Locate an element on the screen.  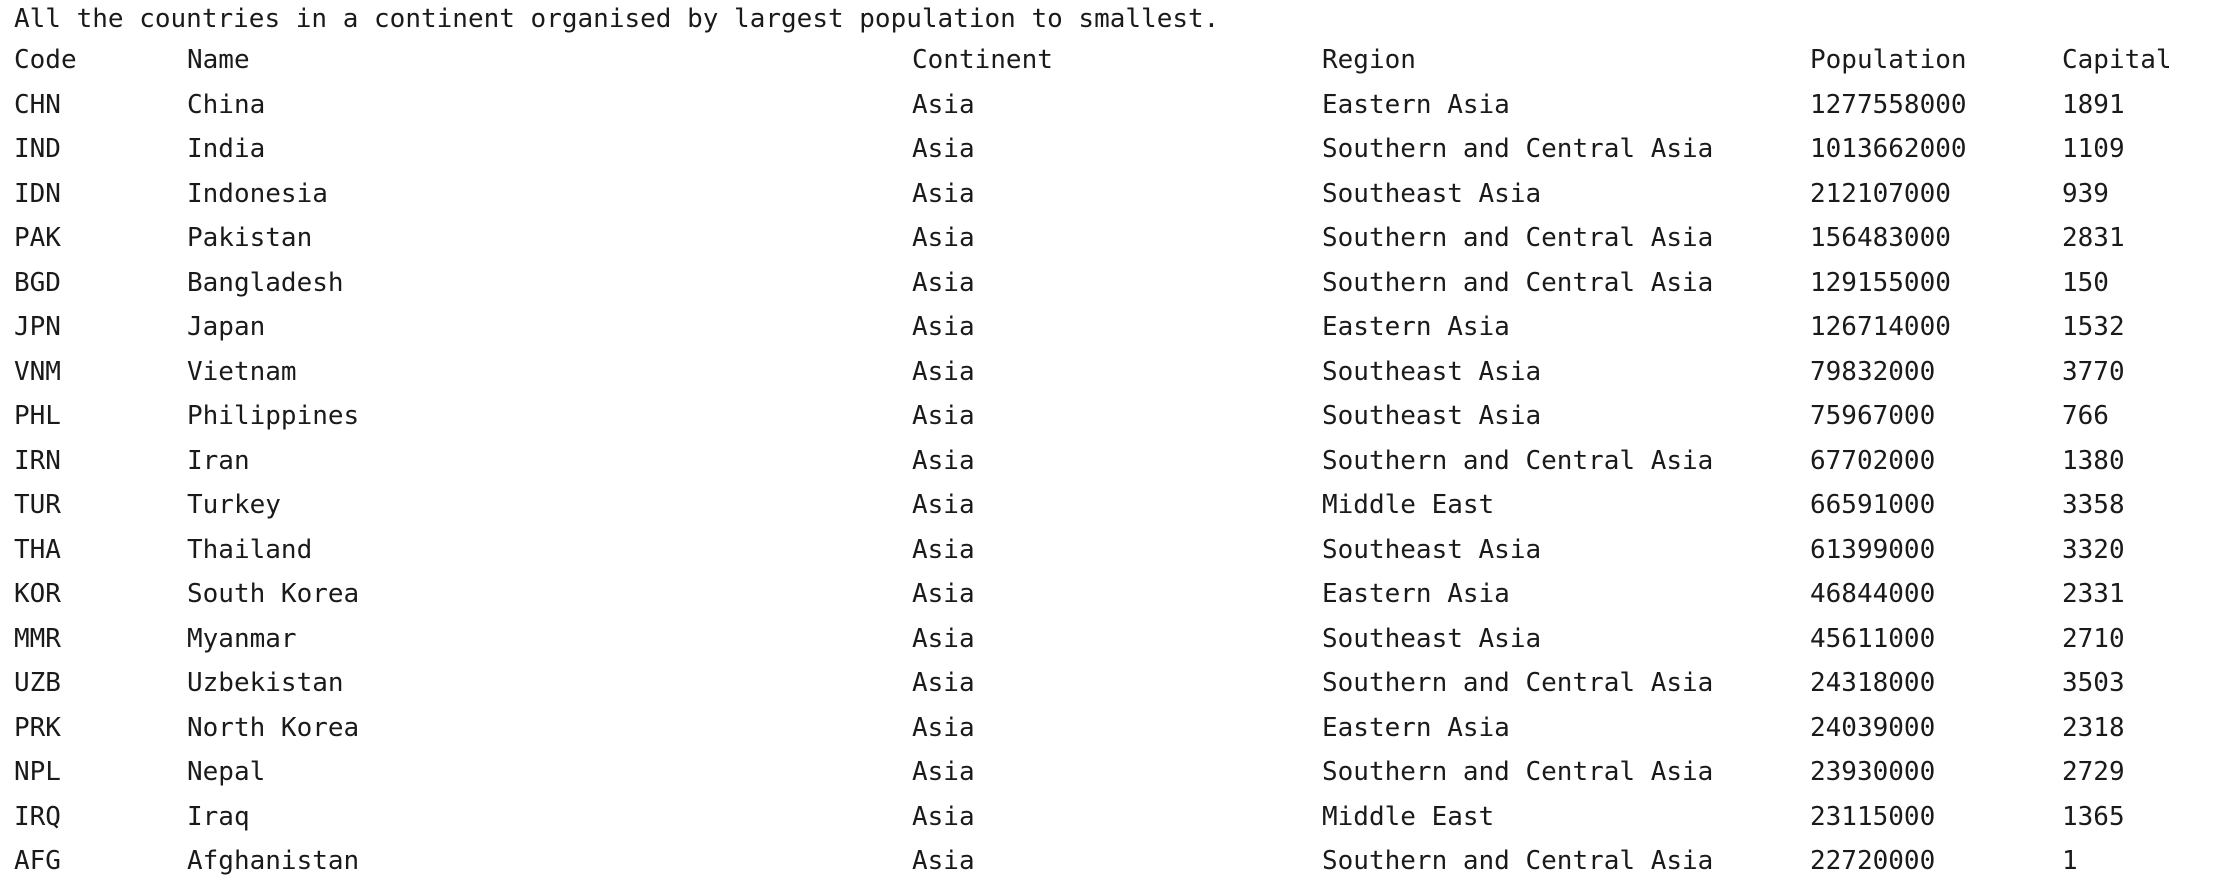
cell-name: Nepal is located at coordinates (226, 772).